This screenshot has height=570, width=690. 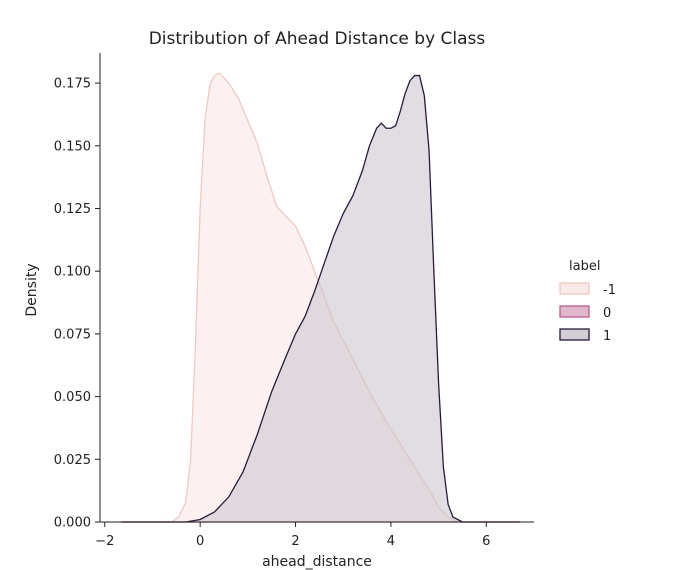 I want to click on x-axis-ticks: −2 0 2 4 6, so click(x=292, y=535).